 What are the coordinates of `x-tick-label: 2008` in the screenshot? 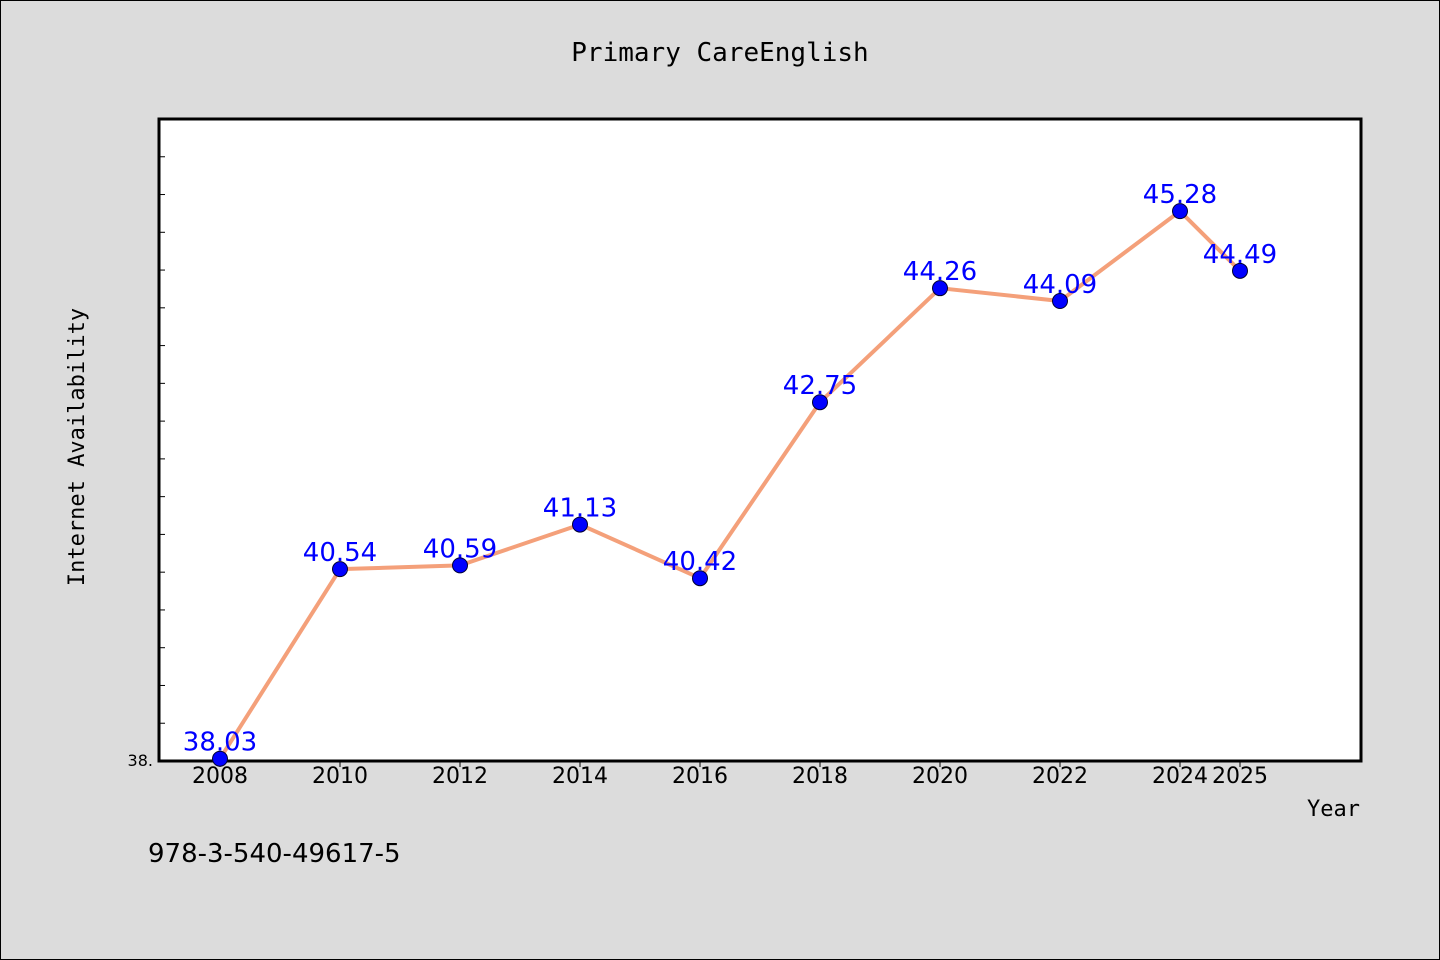 It's located at (220, 776).